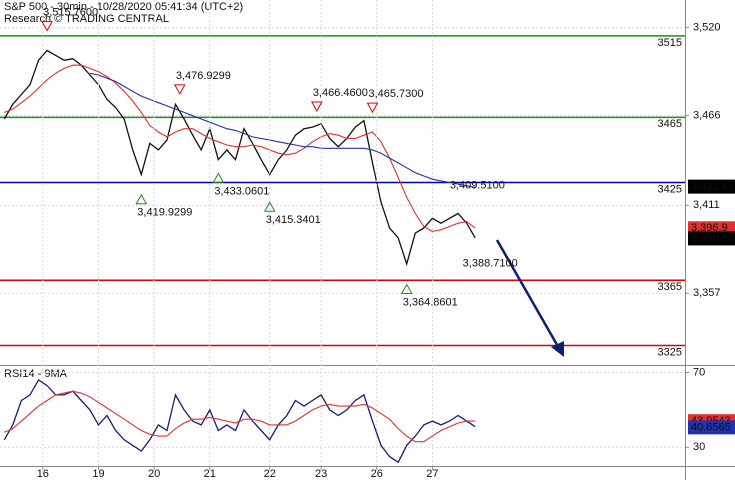 The height and width of the screenshot is (480, 735). Describe the element at coordinates (670, 124) in the screenshot. I see `level-label: 3465` at that location.